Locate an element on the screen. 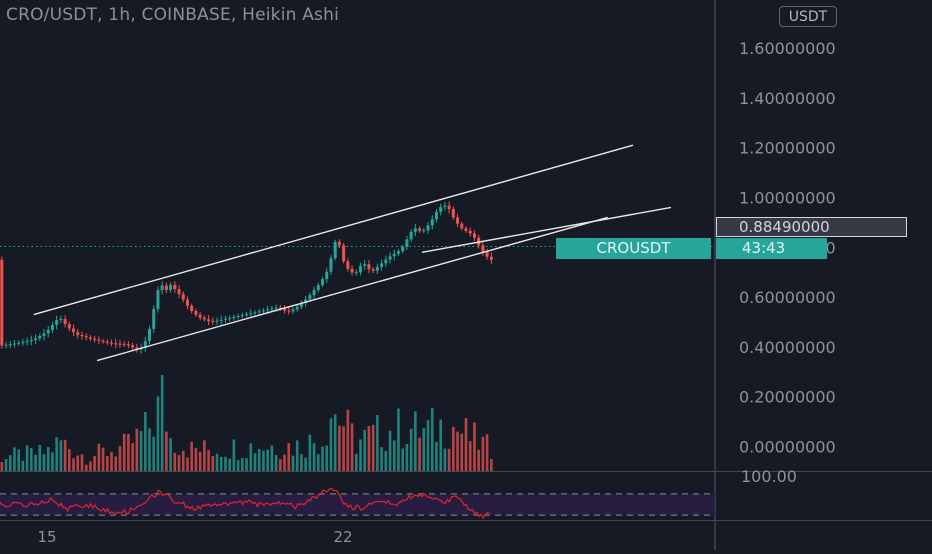 The height and width of the screenshot is (554, 932). channel-lower-line is located at coordinates (352, 289).